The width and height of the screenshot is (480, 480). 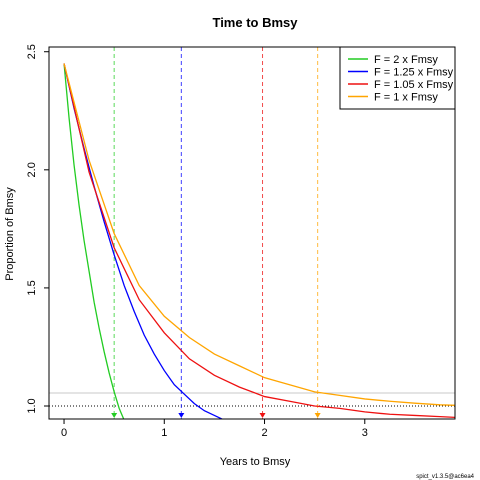 What do you see at coordinates (406, 60) in the screenshot?
I see `legend-label-0: F = 2 x Fmsy` at bounding box center [406, 60].